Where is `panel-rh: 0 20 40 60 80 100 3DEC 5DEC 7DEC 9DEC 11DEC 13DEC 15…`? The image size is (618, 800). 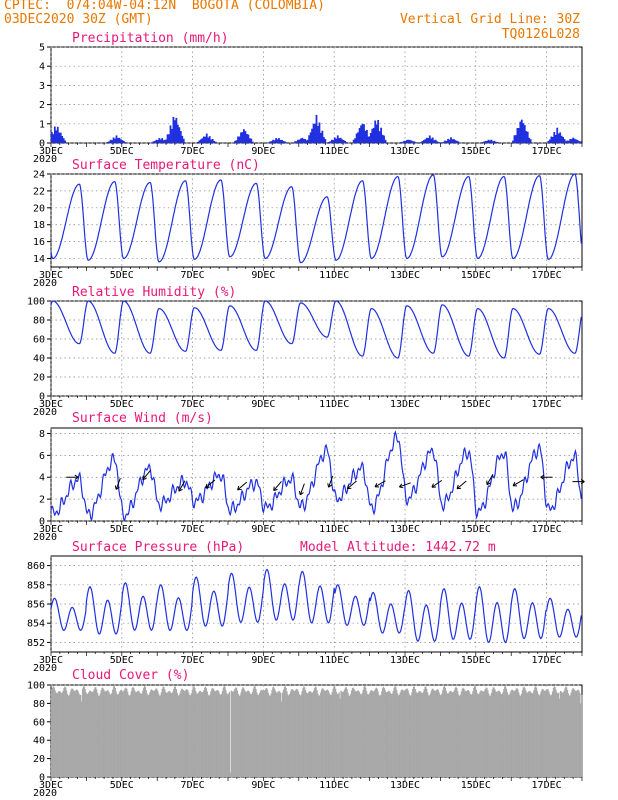 panel-rh: 0 20 40 60 80 100 3DEC 5DEC 7DEC 9DEC 11DEC 13DEC 15… is located at coordinates (305, 351).